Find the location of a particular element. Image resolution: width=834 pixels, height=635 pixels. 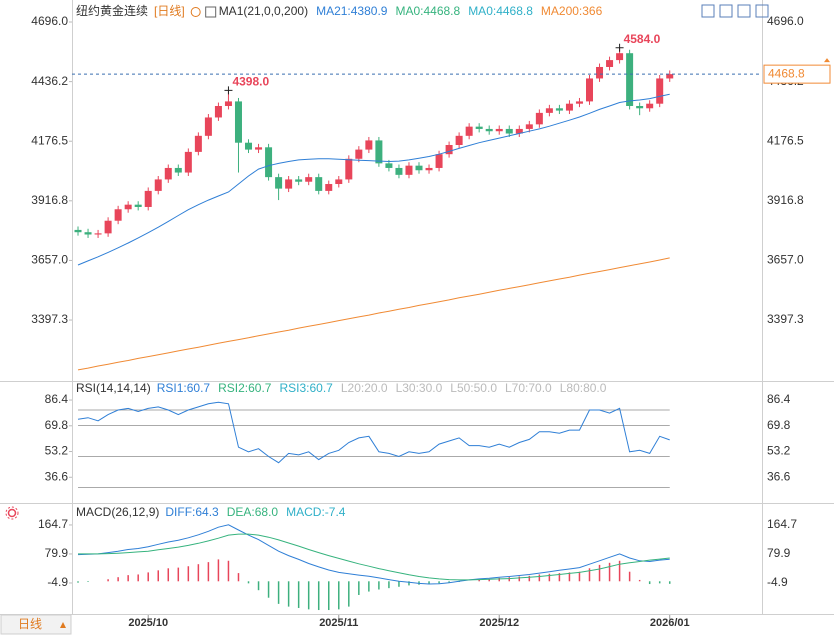

y-tick-label-right: 3916.8 is located at coordinates (785, 200).